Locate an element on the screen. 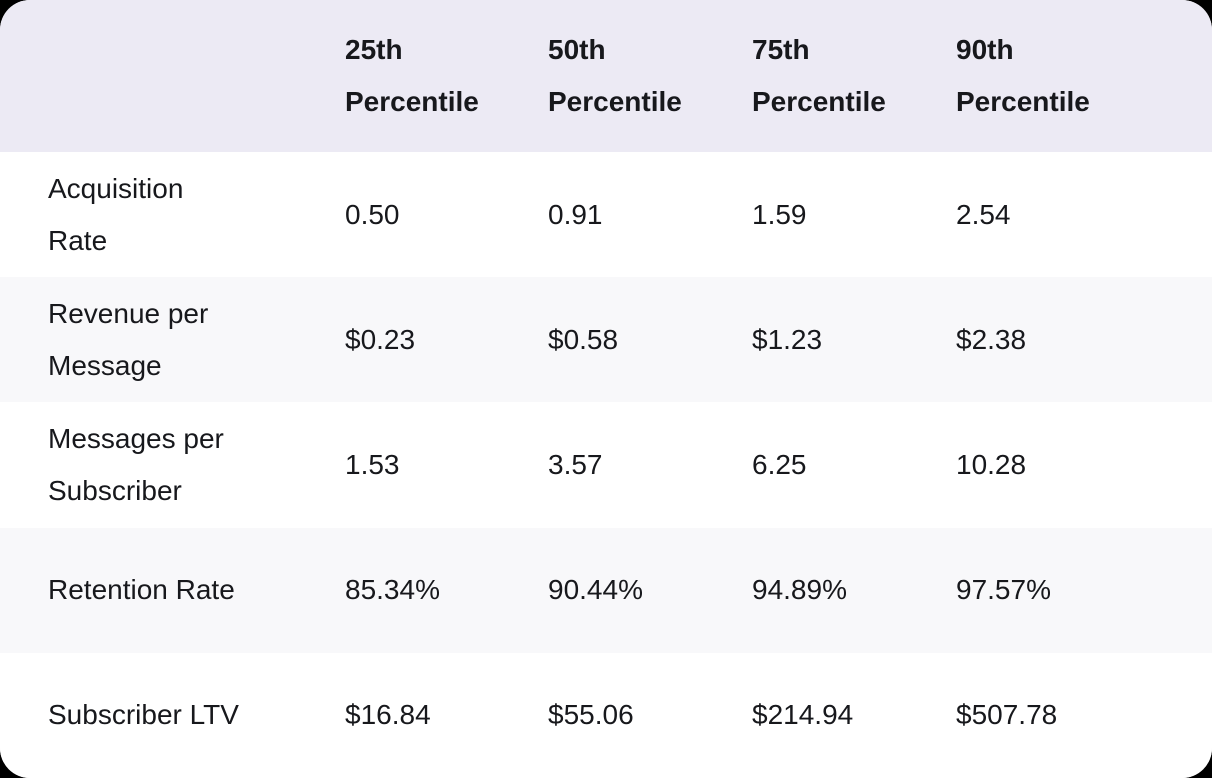 This screenshot has width=1212, height=778. cell-value: 85.34% is located at coordinates (392, 590).